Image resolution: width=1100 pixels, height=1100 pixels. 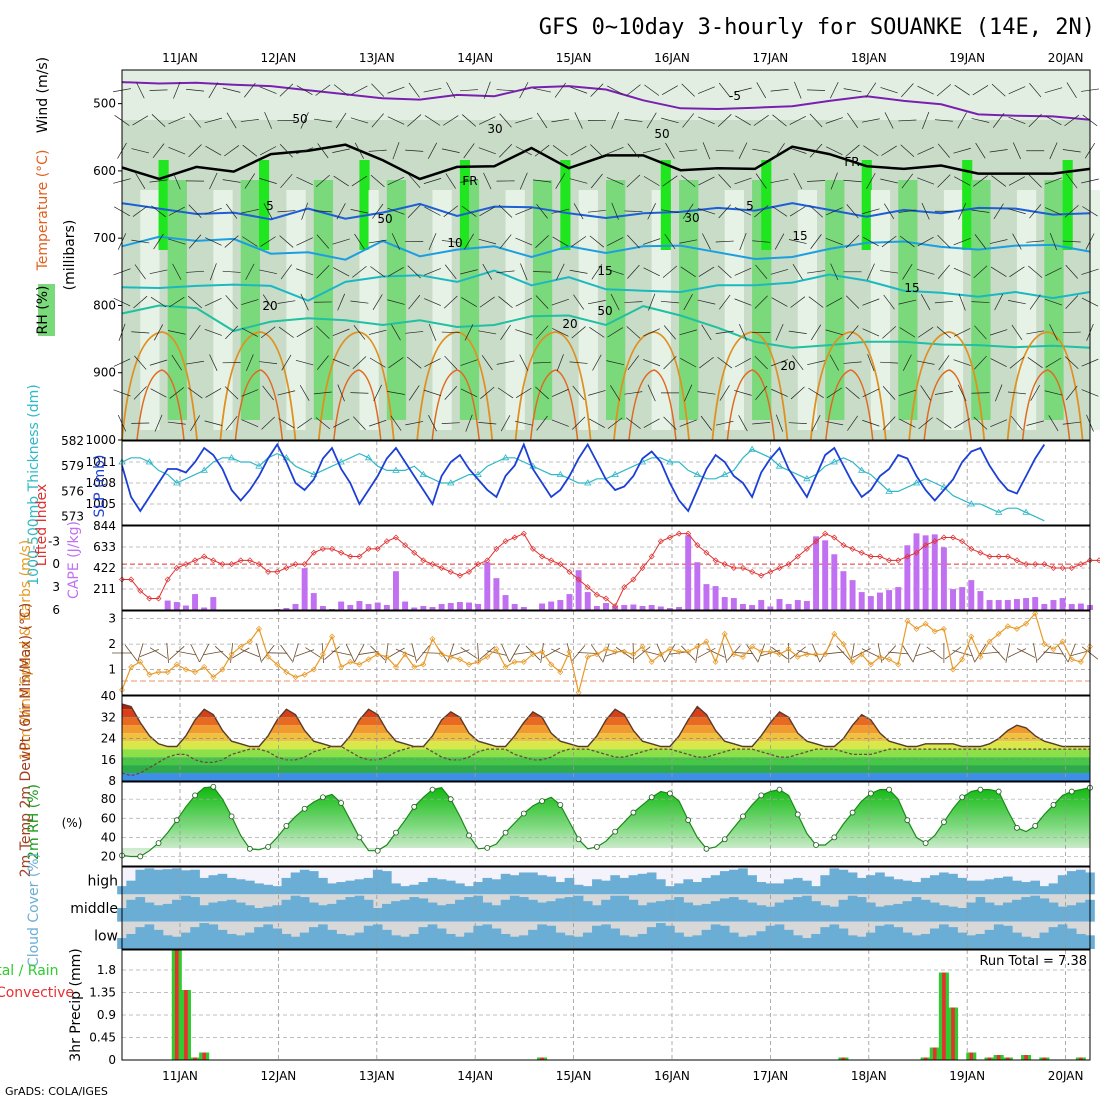 I want to click on li-tick-label: 0, so click(x=56, y=564).